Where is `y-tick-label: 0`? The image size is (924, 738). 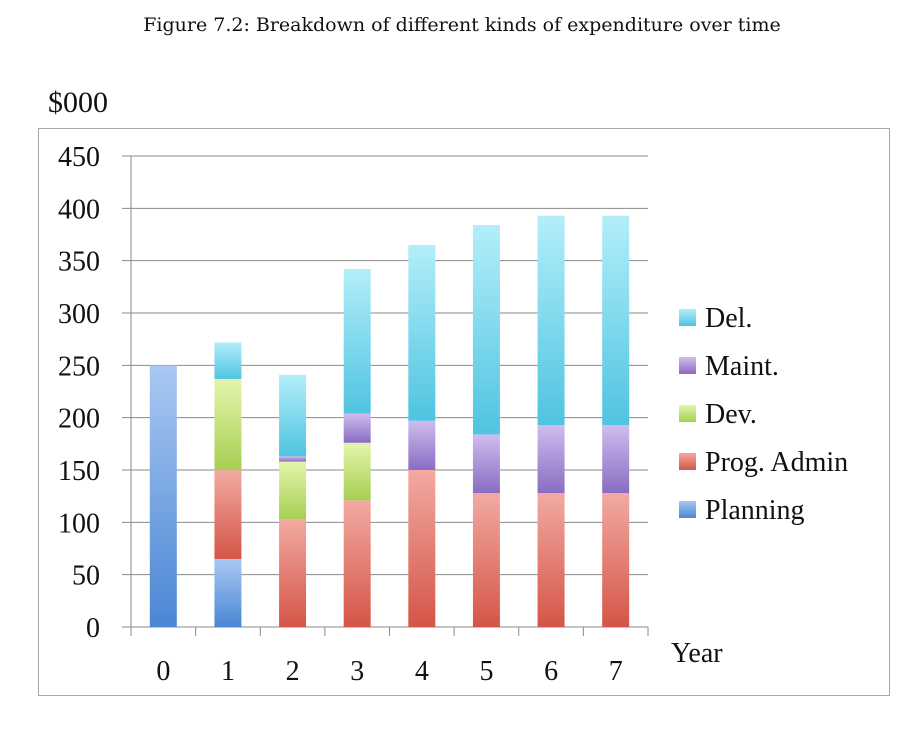 y-tick-label: 0 is located at coordinates (93, 628).